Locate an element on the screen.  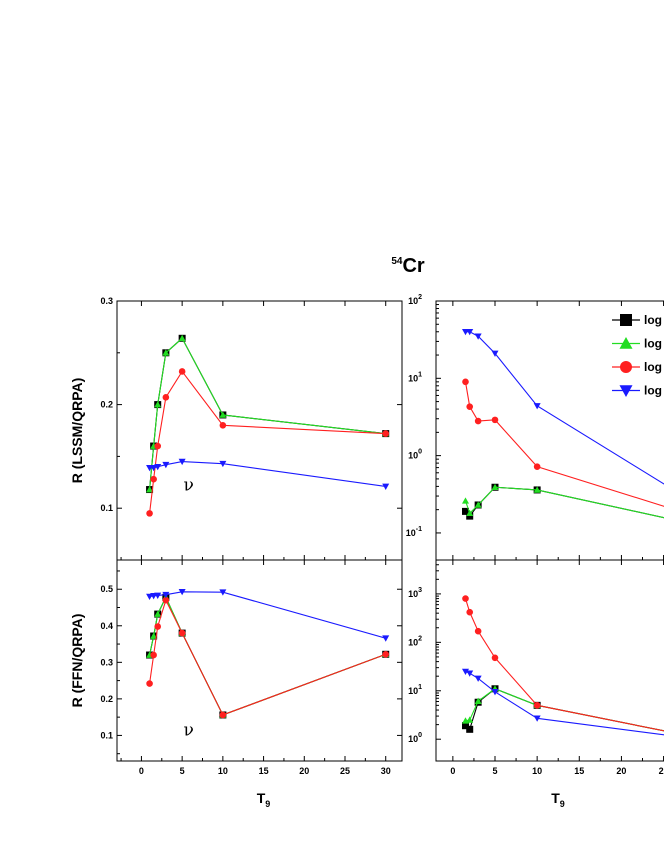
y-tick-label: 10⁰ is located at coordinates (415, 455).